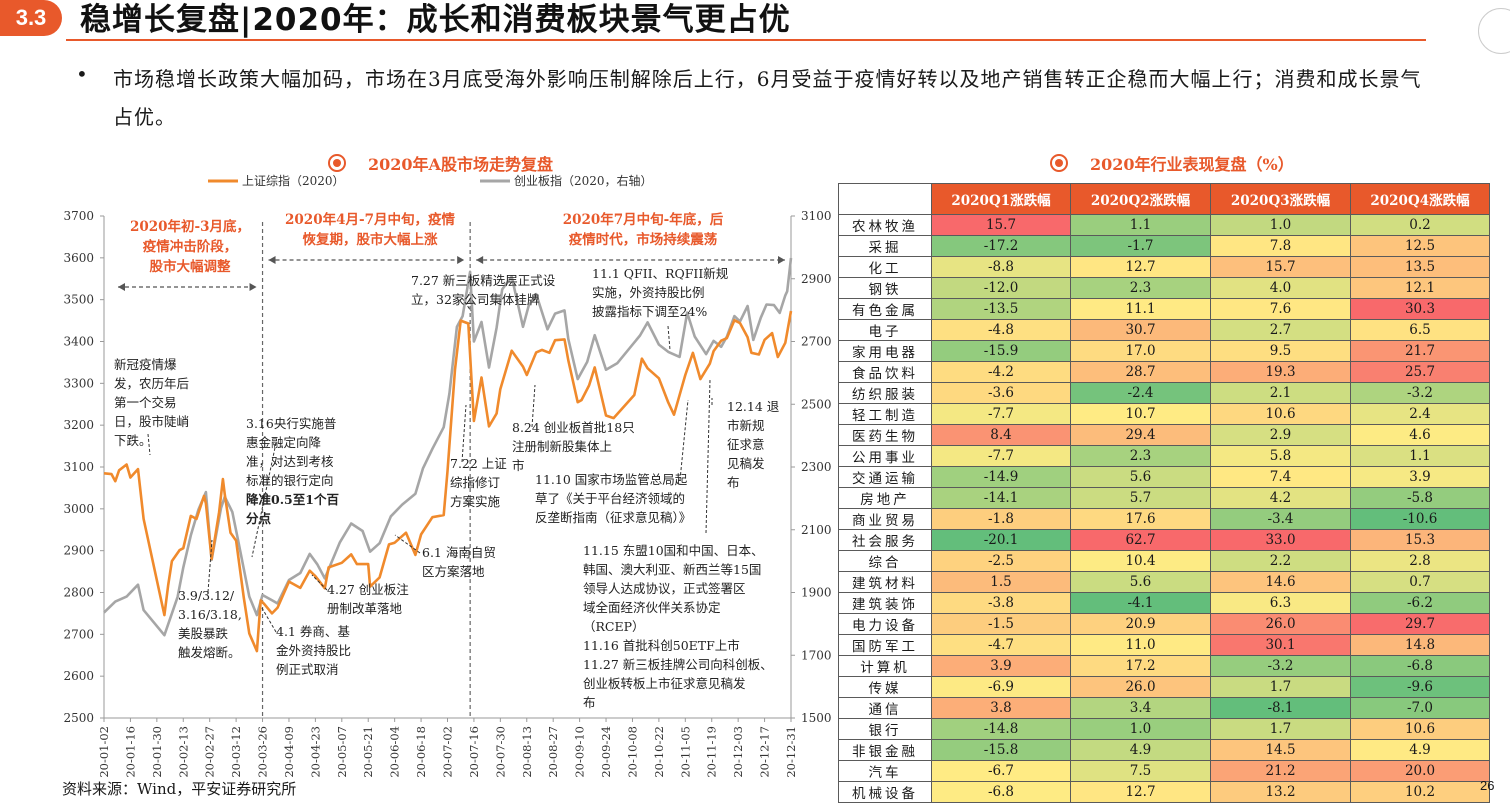  I want to click on heatmap-cell: -14.8, so click(1001, 729).